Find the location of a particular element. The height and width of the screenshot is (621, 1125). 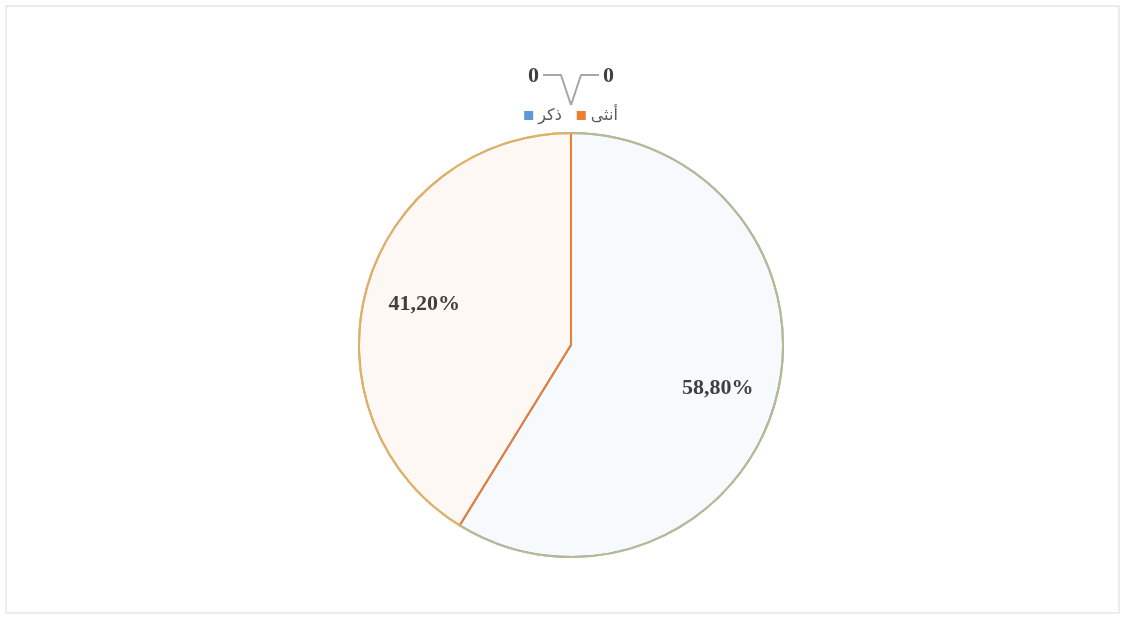

legend-label: أنثى is located at coordinates (604, 114).